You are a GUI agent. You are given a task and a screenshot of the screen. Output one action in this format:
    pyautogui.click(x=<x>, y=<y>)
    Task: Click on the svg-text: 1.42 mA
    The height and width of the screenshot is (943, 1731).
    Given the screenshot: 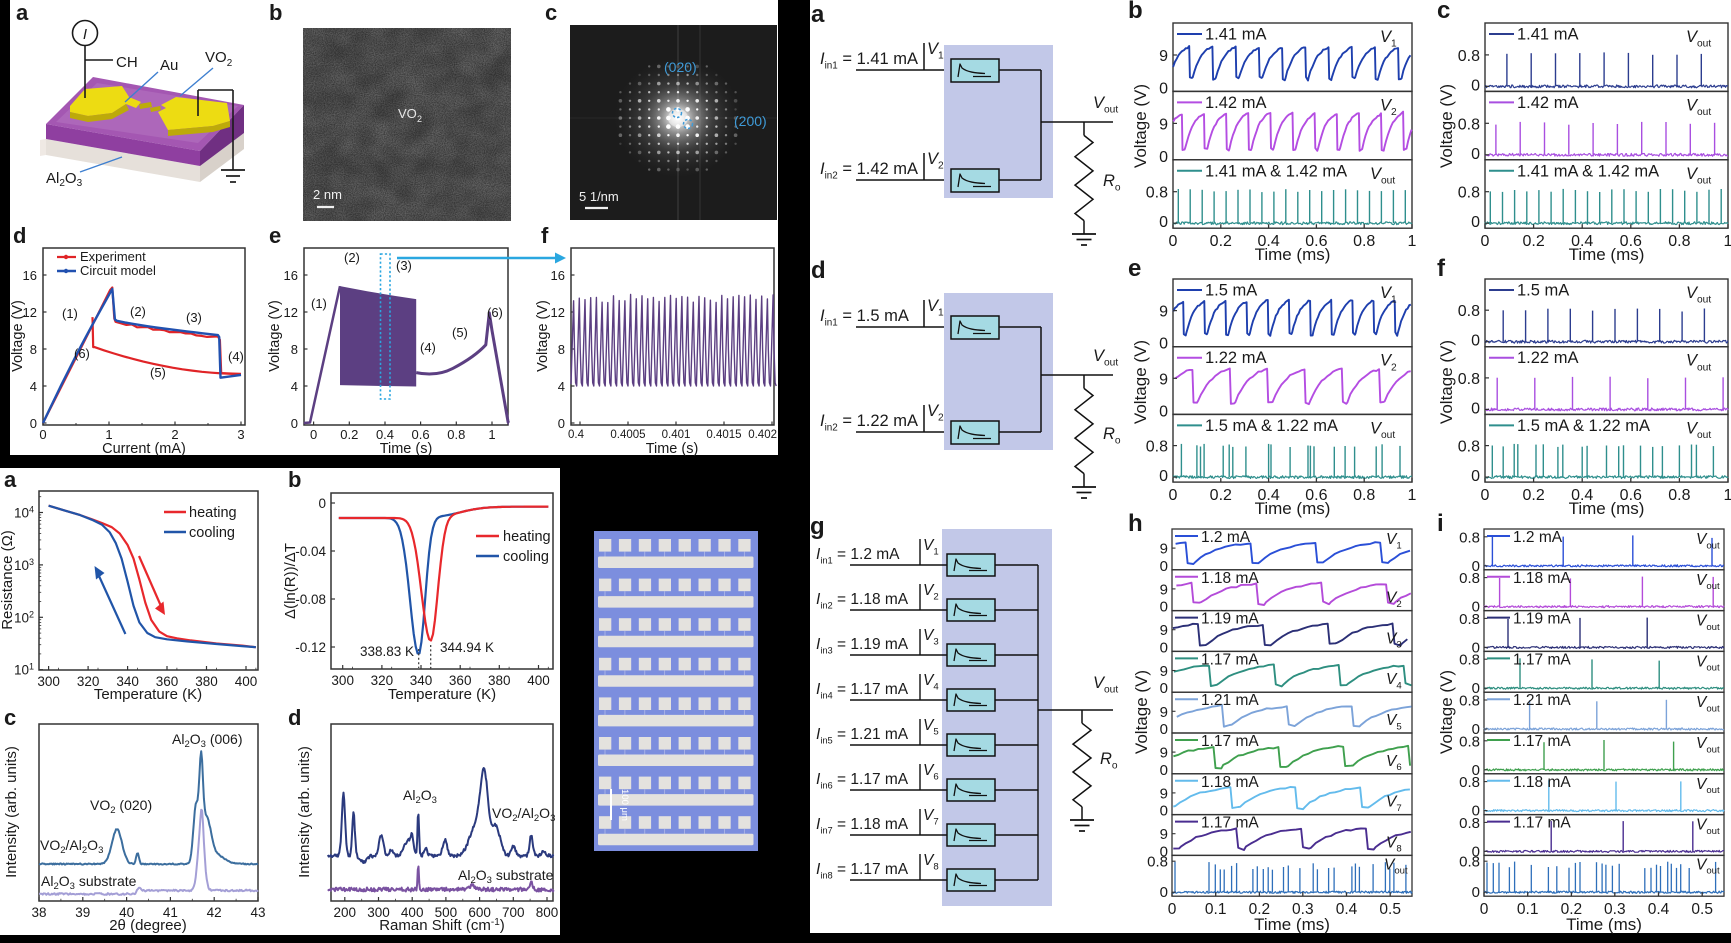 What is the action you would take?
    pyautogui.click(x=1547, y=103)
    